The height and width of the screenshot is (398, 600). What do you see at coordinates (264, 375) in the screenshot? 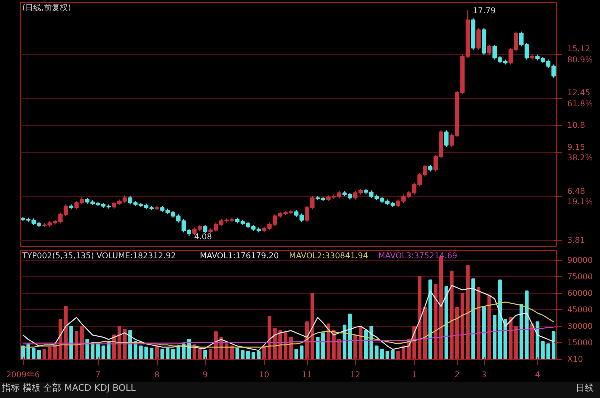
I see `x-tick-label: 10` at bounding box center [264, 375].